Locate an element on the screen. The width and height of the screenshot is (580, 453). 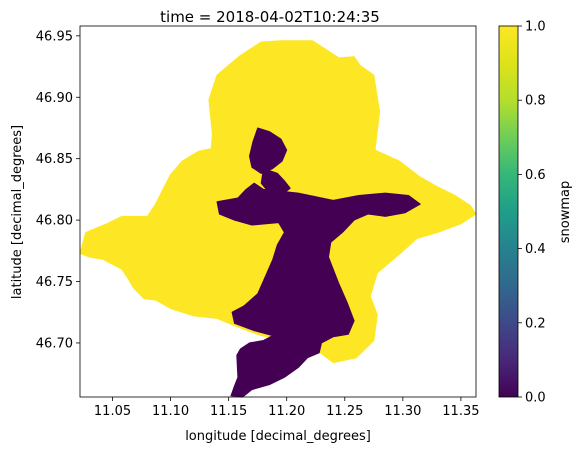
colorbar-tick-label: 1.0 is located at coordinates (535, 27).